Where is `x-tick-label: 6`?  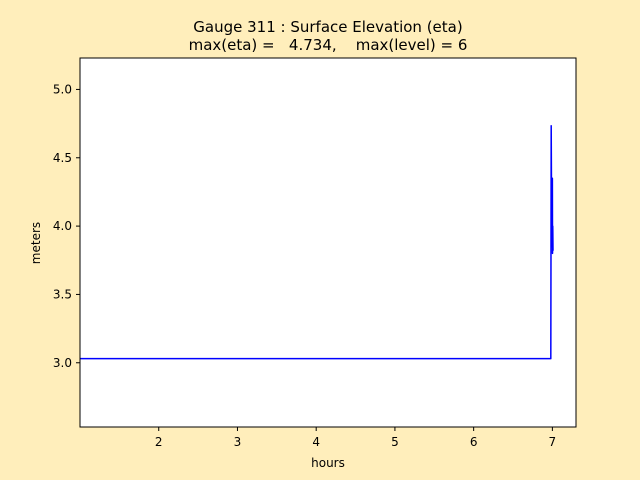 x-tick-label: 6 is located at coordinates (474, 442).